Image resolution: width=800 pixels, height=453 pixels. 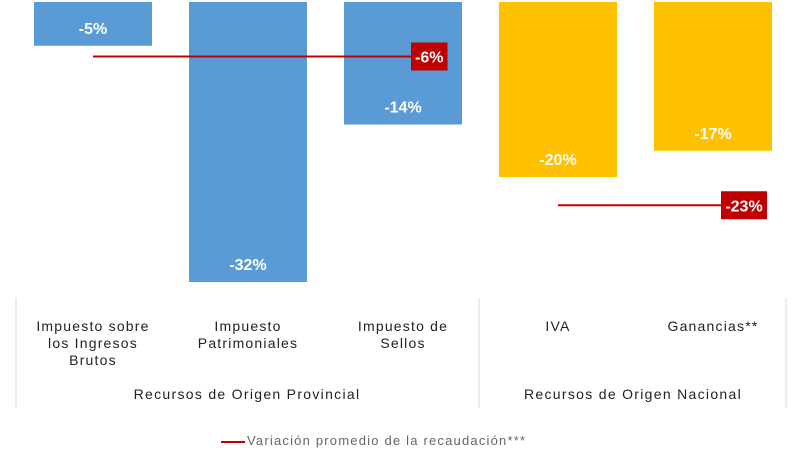 I want to click on reference-label-1: -23%, so click(x=743, y=206).